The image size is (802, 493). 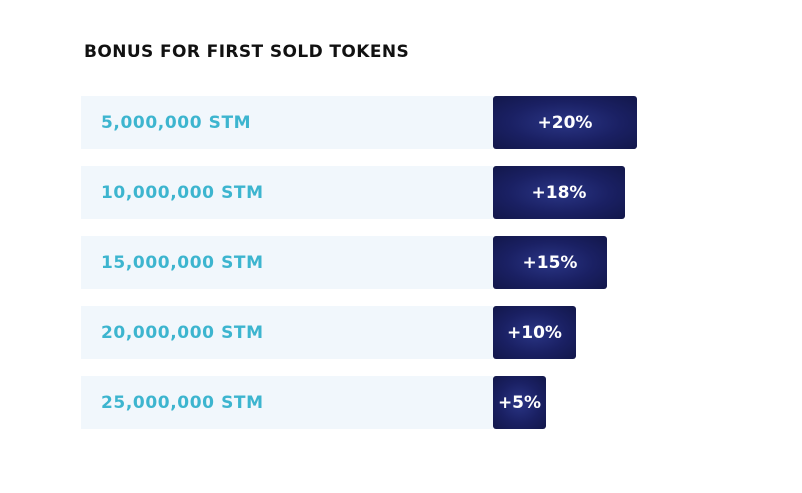 I want to click on bonus-value-label: +18%, so click(x=559, y=192).